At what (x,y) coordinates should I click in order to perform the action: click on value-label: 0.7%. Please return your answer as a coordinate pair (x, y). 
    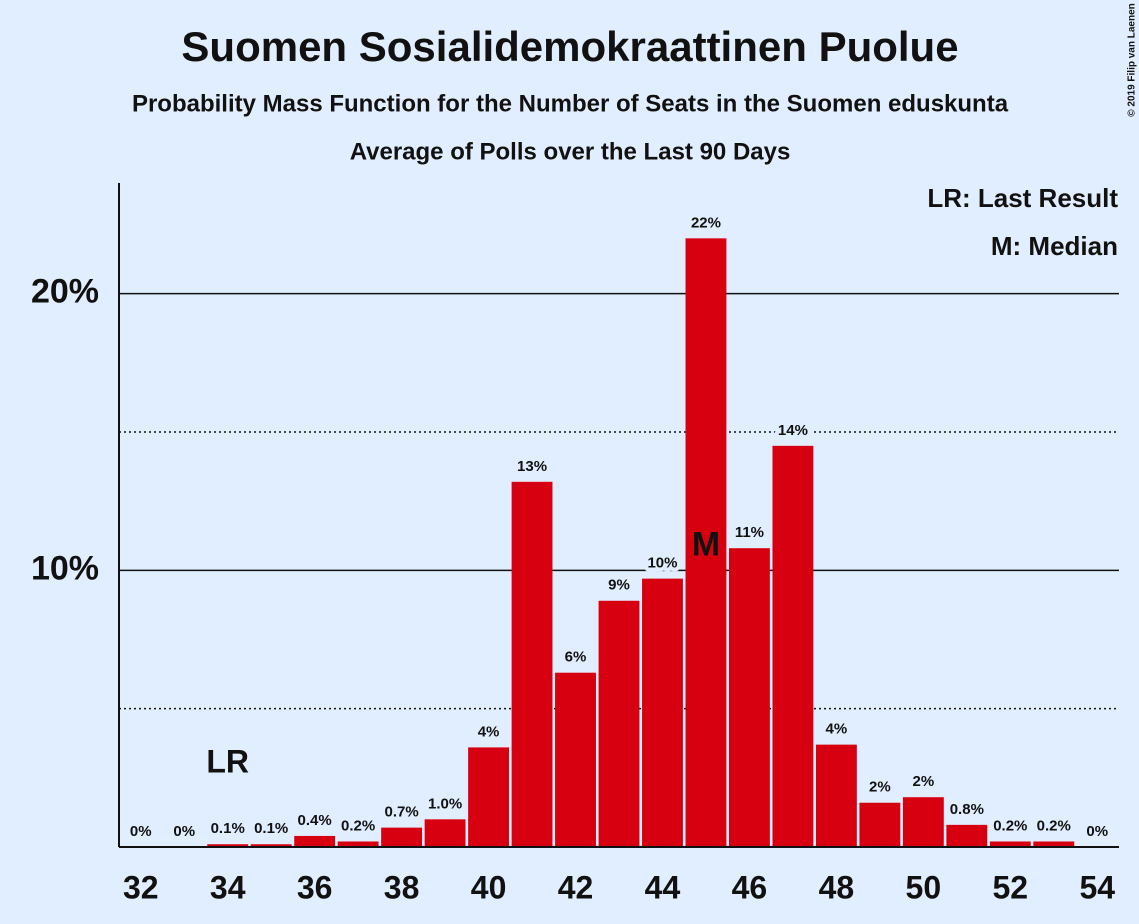
    Looking at the image, I should click on (402, 812).